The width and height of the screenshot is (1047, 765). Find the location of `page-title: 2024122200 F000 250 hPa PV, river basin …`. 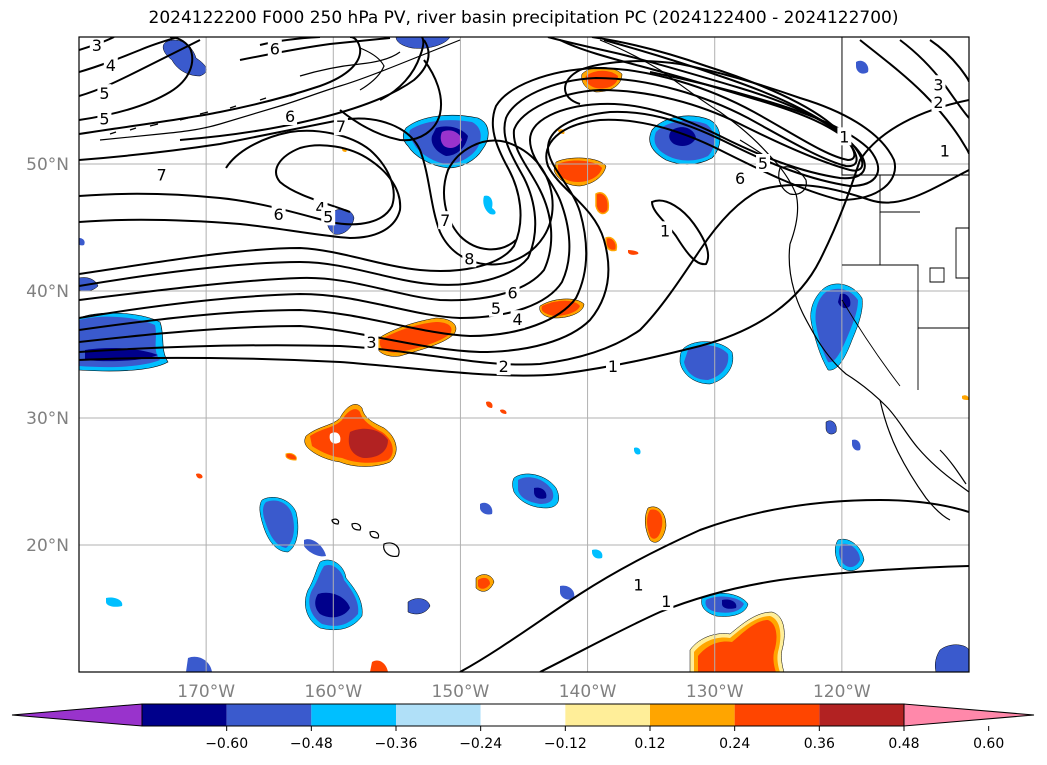

page-title: 2024122200 F000 250 hPa PV, river basin … is located at coordinates (523, 18).